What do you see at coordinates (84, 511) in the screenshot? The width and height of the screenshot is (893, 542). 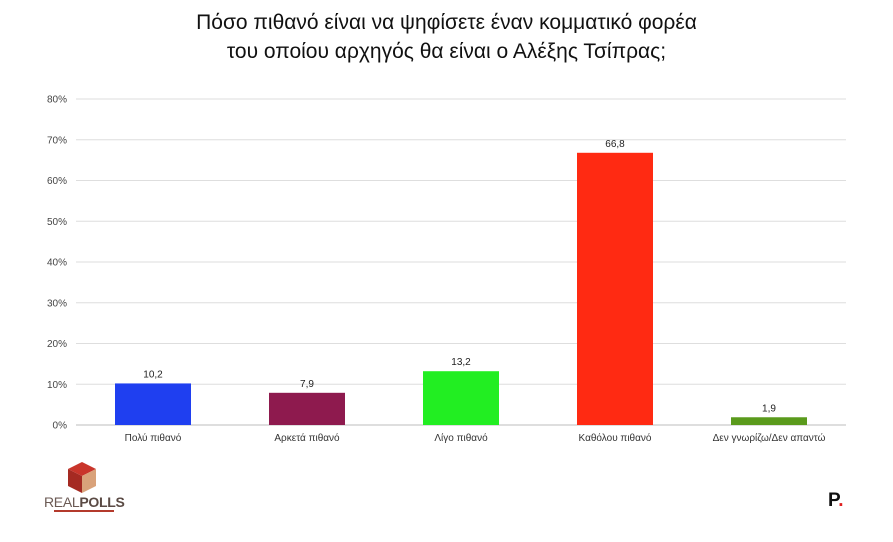 I see `realpolls-tagline-bar` at bounding box center [84, 511].